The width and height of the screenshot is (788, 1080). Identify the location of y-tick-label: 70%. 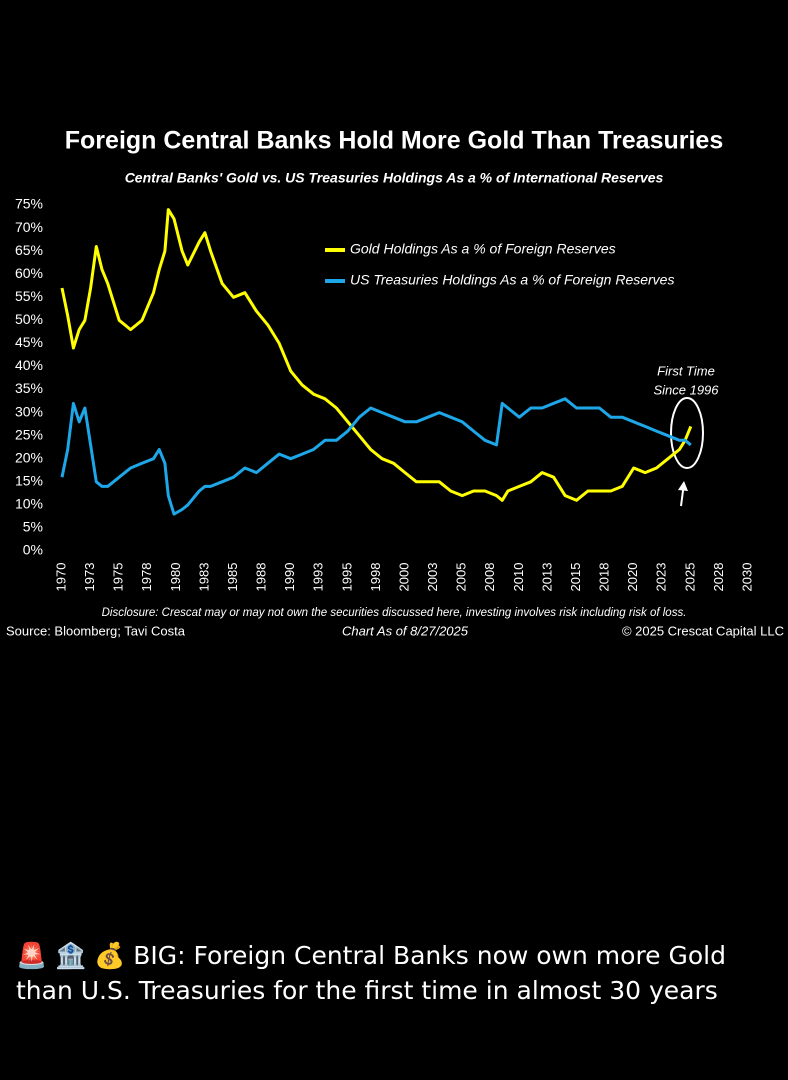
(29, 227).